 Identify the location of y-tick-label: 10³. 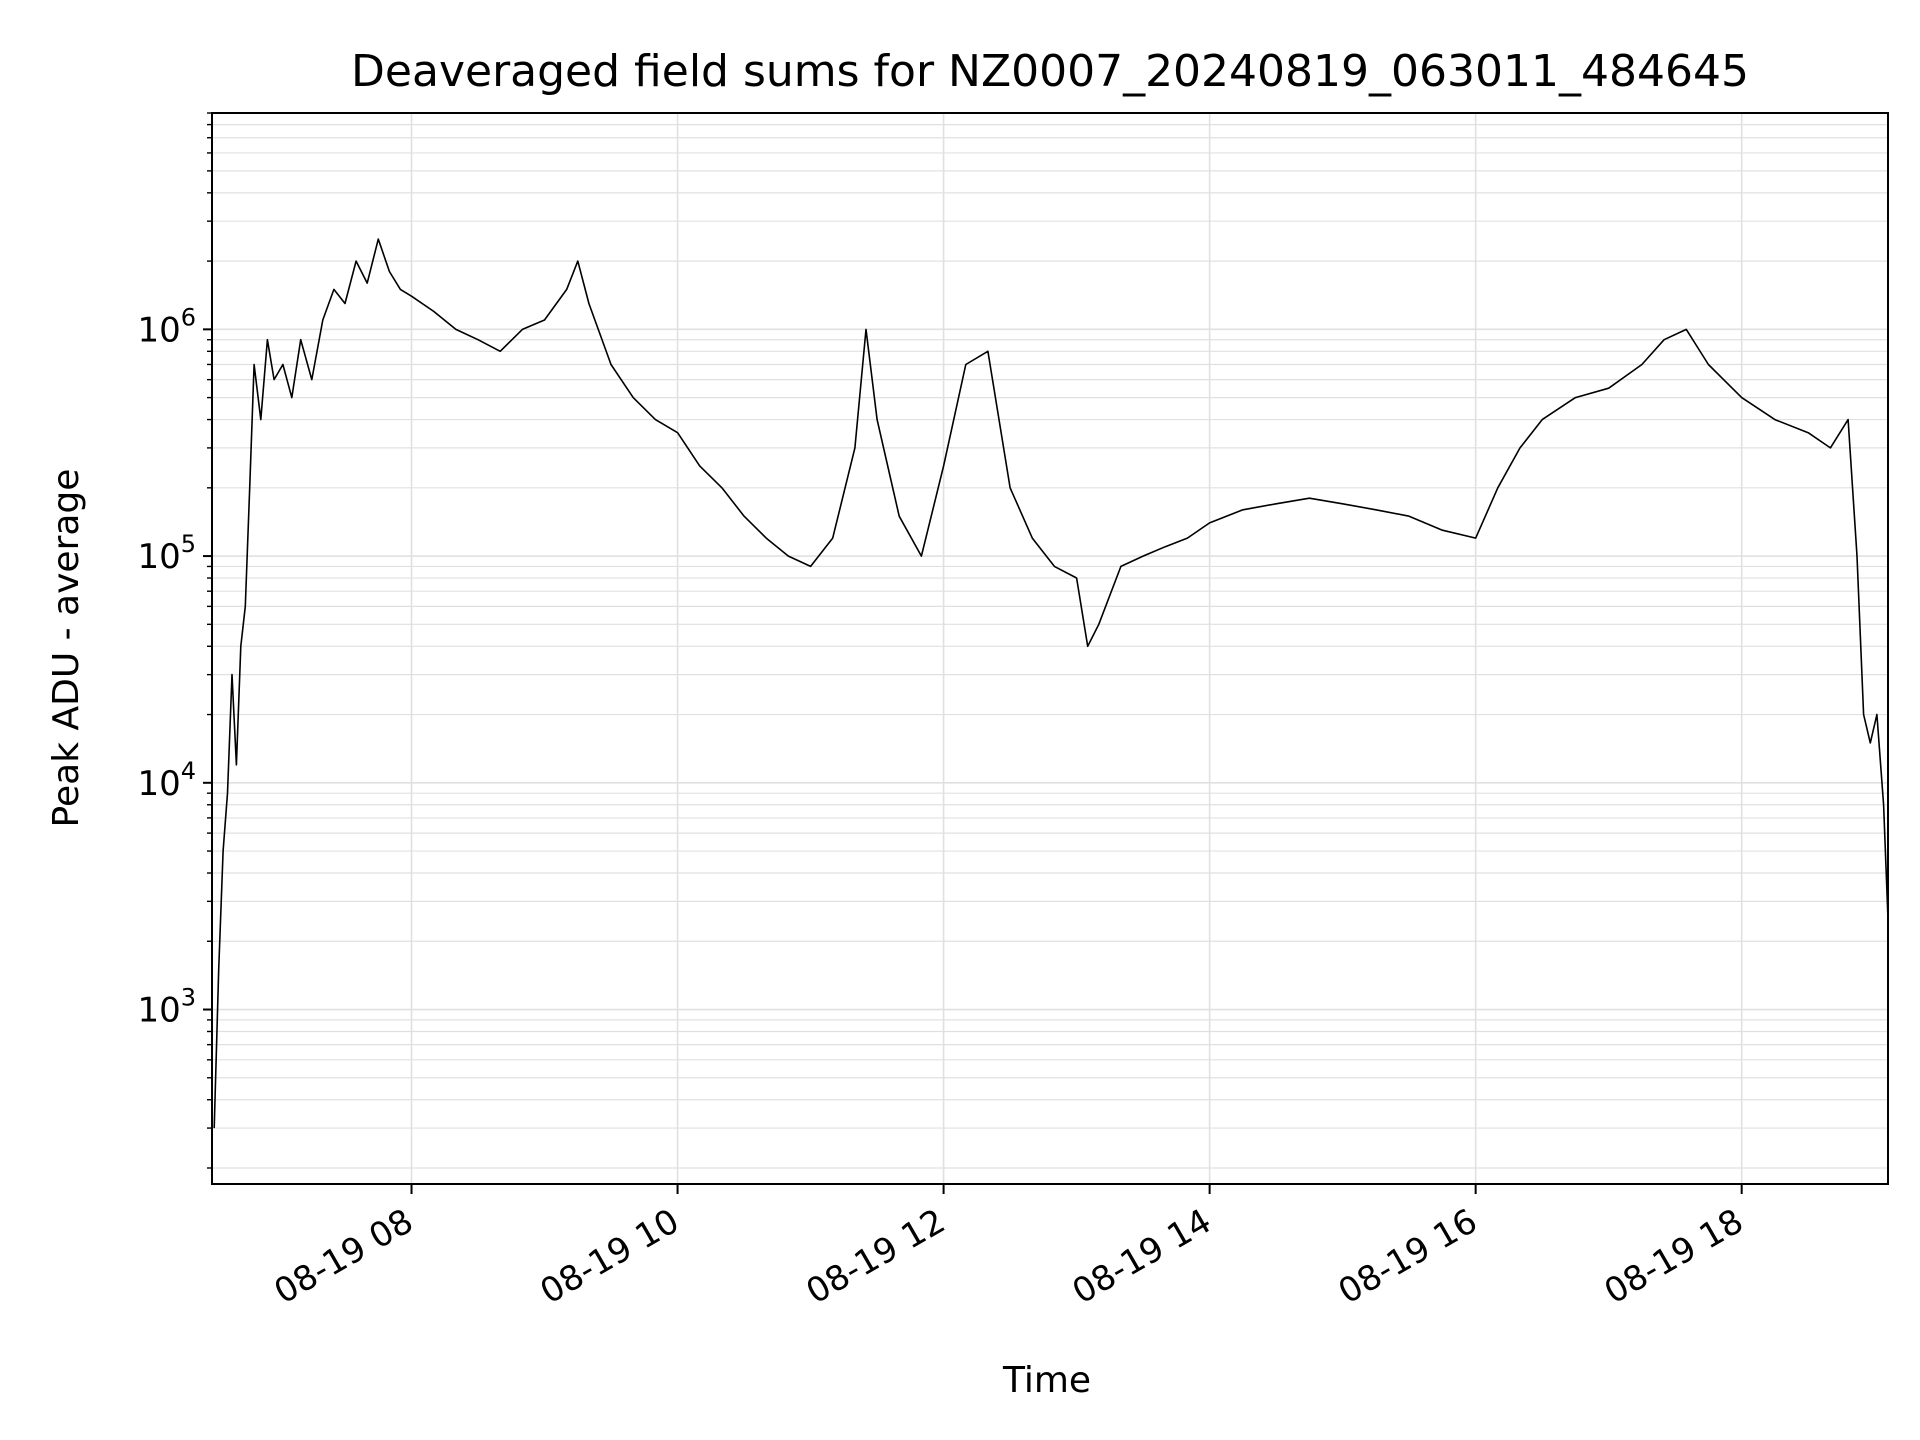
(166, 1007).